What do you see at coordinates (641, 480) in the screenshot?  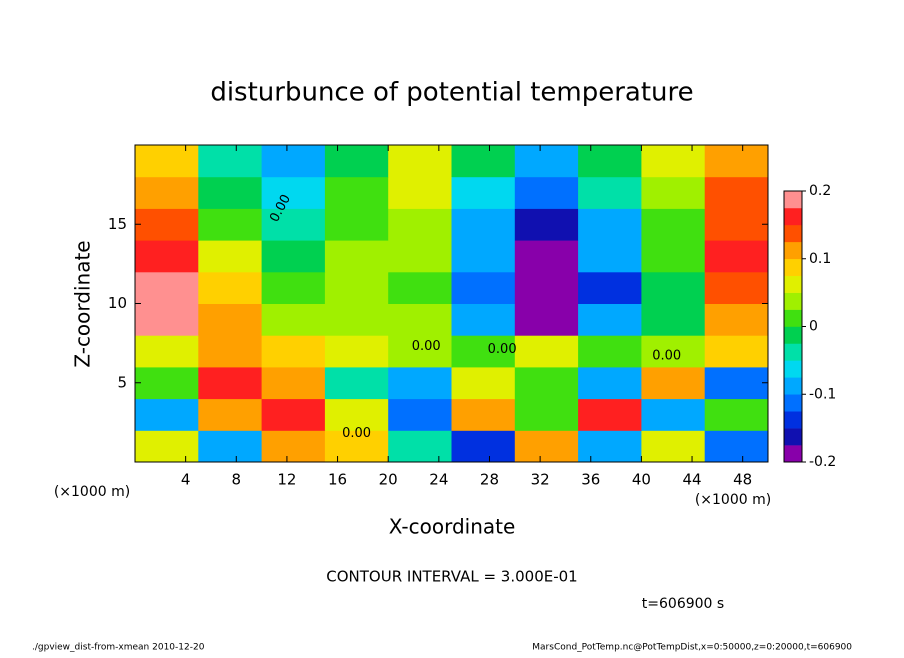 I see `x-tick-label: 40` at bounding box center [641, 480].